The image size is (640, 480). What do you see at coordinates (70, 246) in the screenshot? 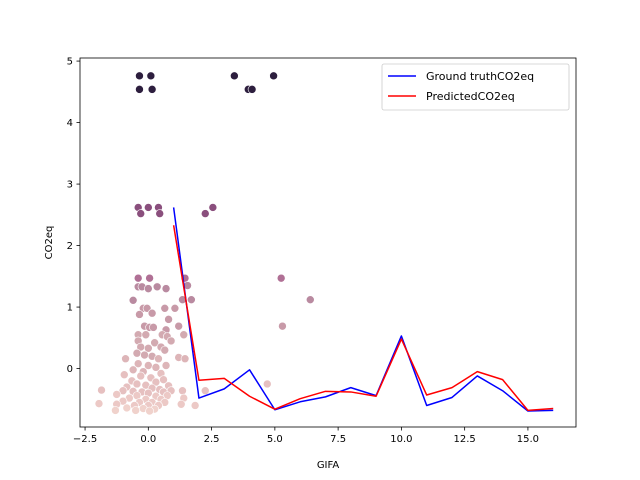
I see `y-tick-label: 2` at bounding box center [70, 246].